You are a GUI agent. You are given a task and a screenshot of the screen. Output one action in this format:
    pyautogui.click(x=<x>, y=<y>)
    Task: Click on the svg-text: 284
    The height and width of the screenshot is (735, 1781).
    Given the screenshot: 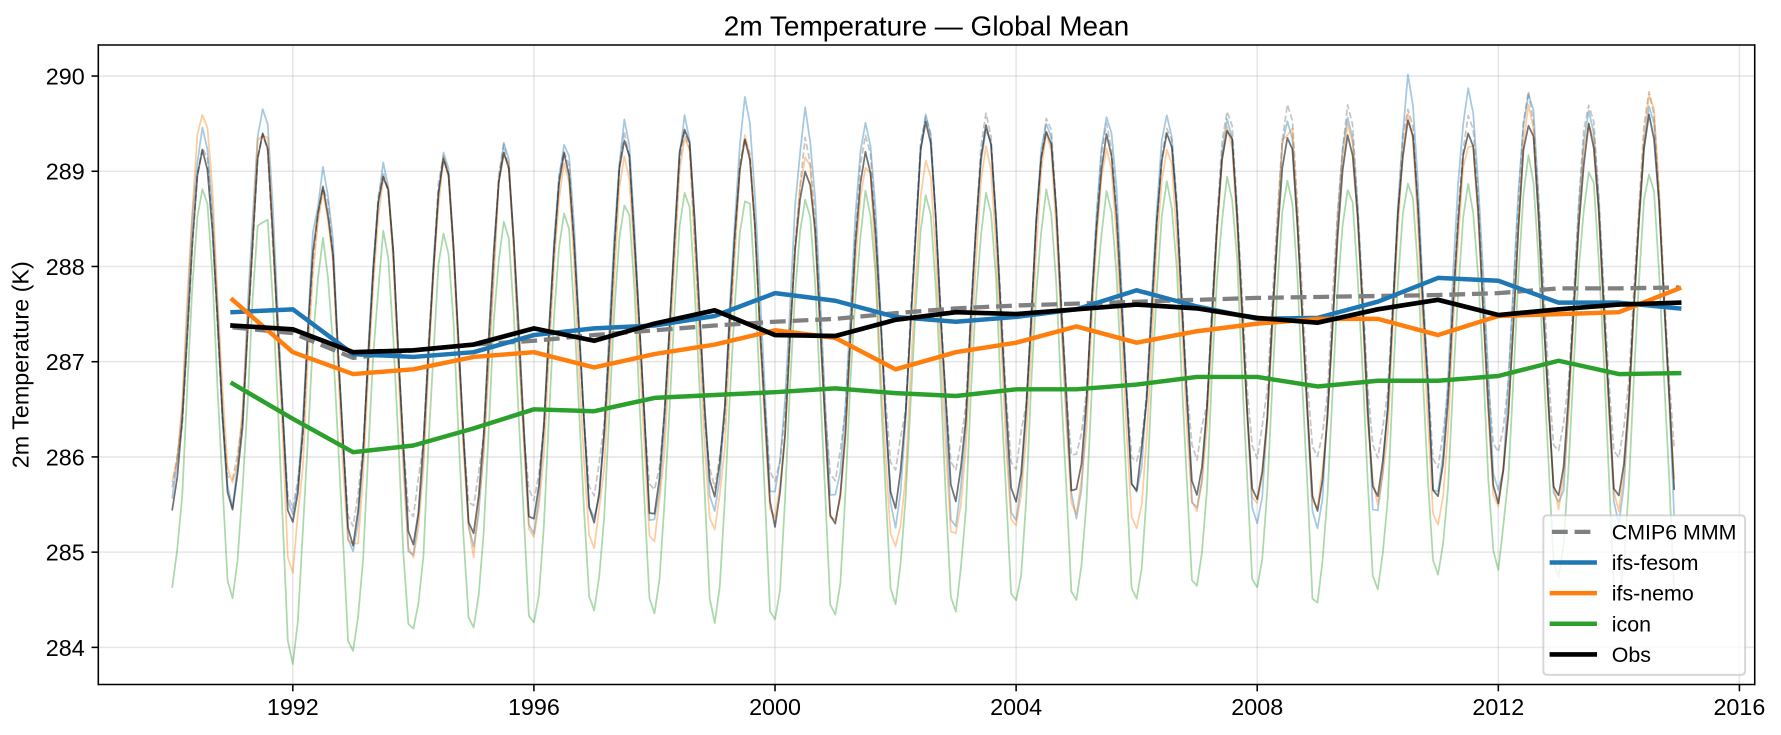 What is the action you would take?
    pyautogui.click(x=65, y=648)
    